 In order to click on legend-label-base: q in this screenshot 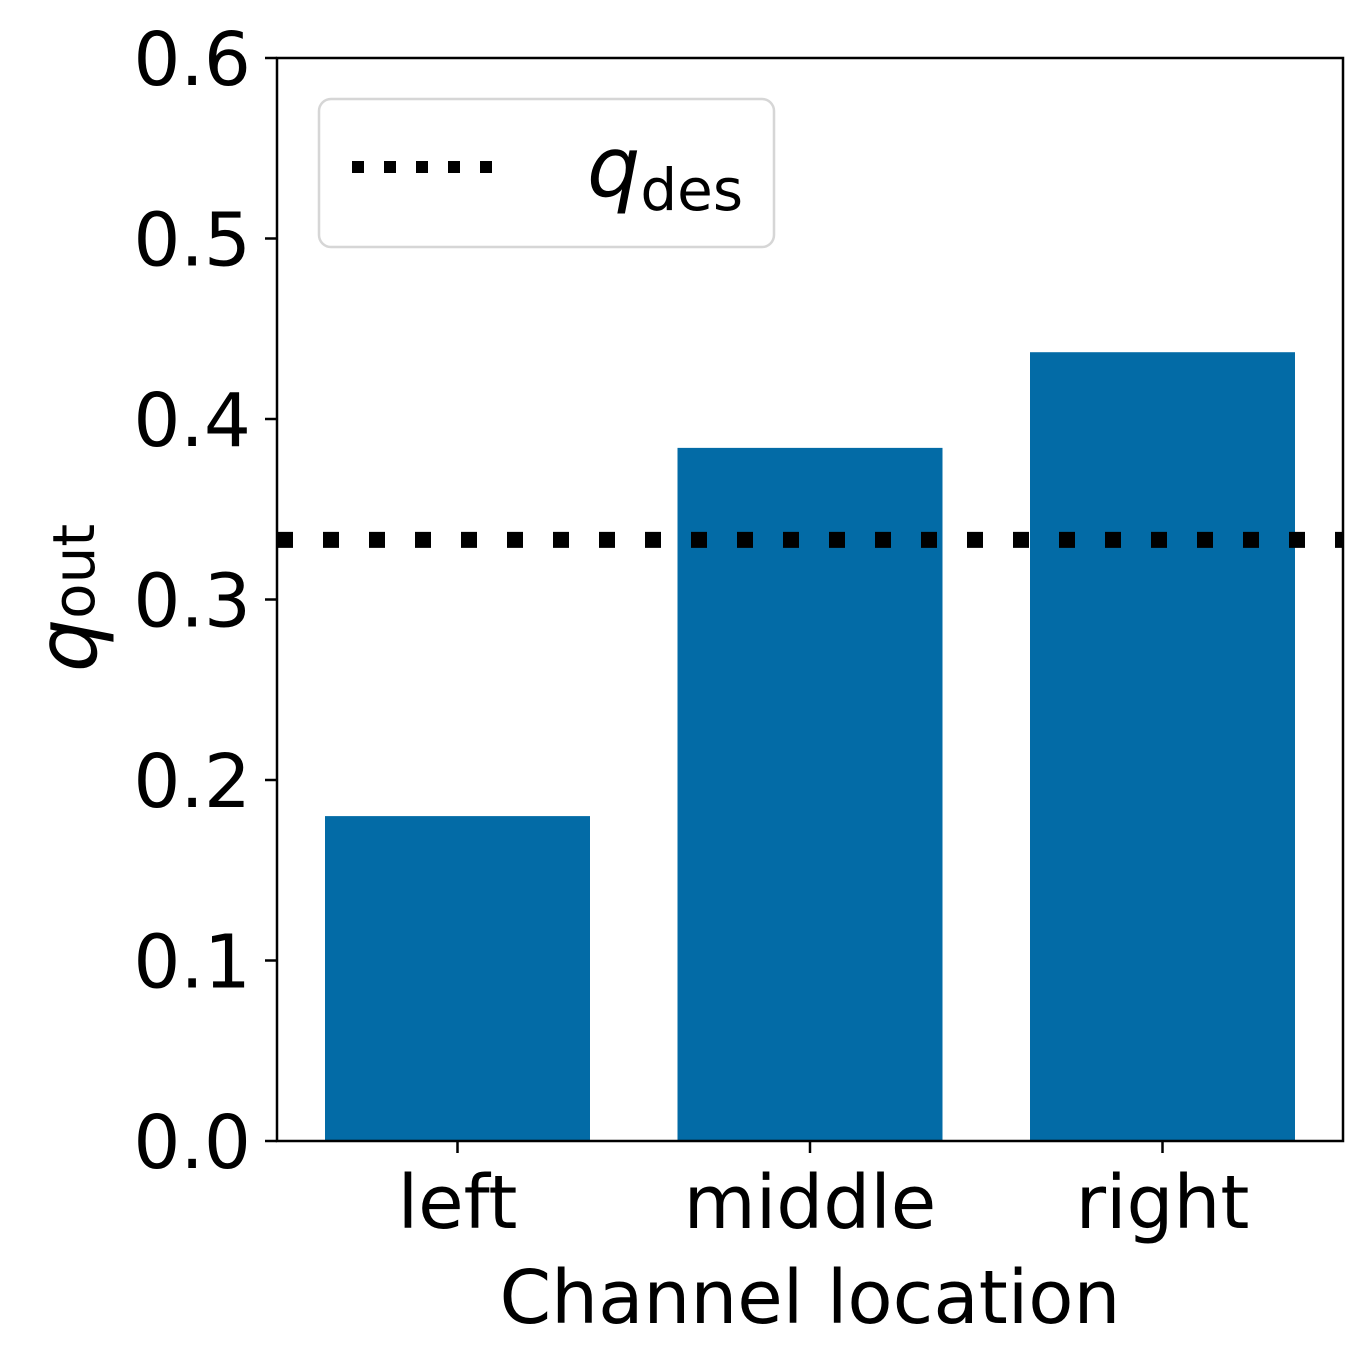, I will do `click(613, 167)`.